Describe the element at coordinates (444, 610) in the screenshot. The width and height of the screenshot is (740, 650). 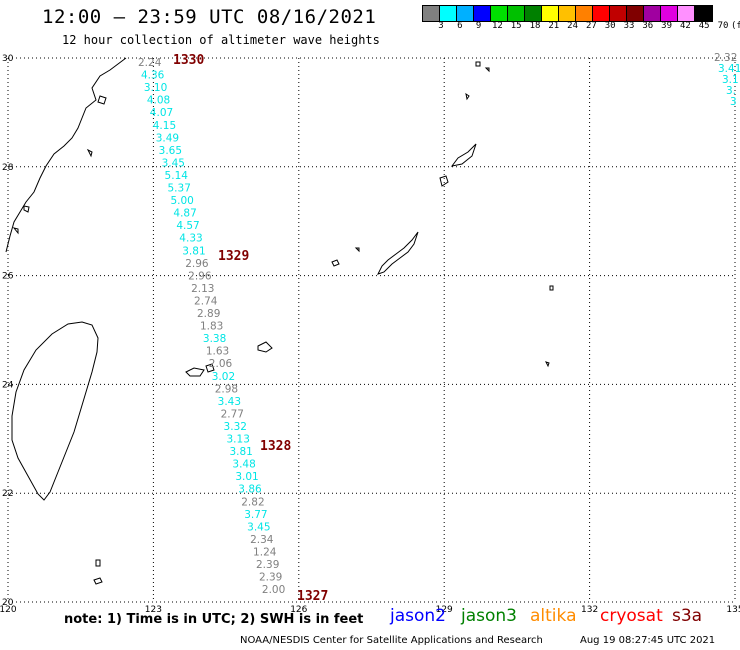
I see `longitude-label: 129` at that location.